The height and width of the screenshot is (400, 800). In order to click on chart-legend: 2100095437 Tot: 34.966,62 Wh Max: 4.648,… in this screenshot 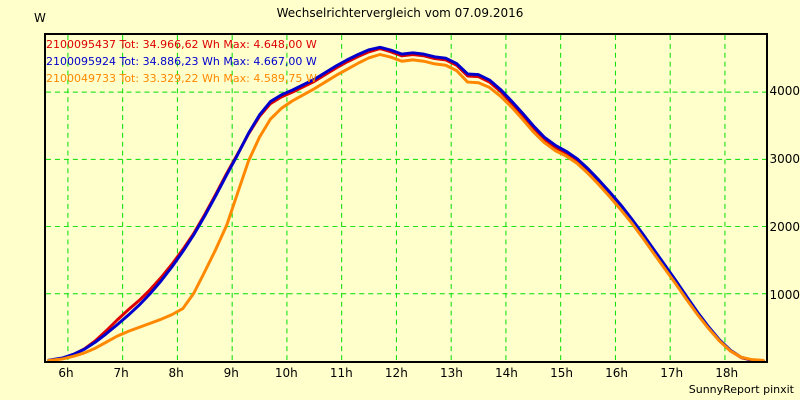, I will do `click(181, 61)`.